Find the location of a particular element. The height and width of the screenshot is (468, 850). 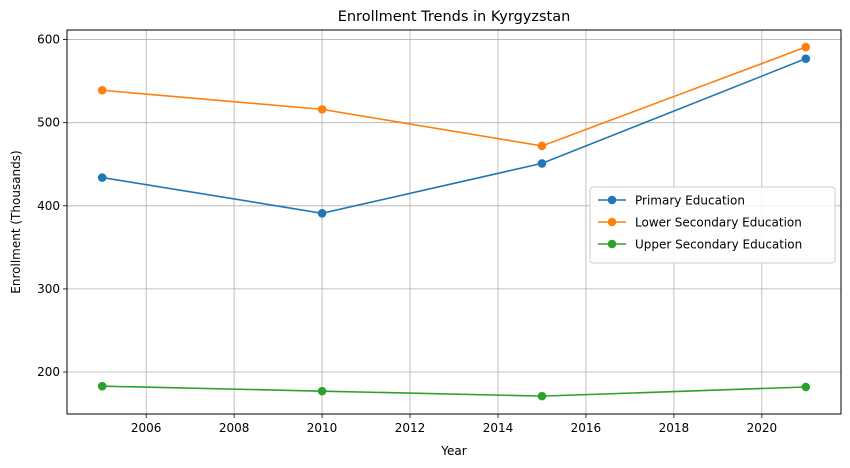

x-tick-label: 2006 is located at coordinates (146, 428).